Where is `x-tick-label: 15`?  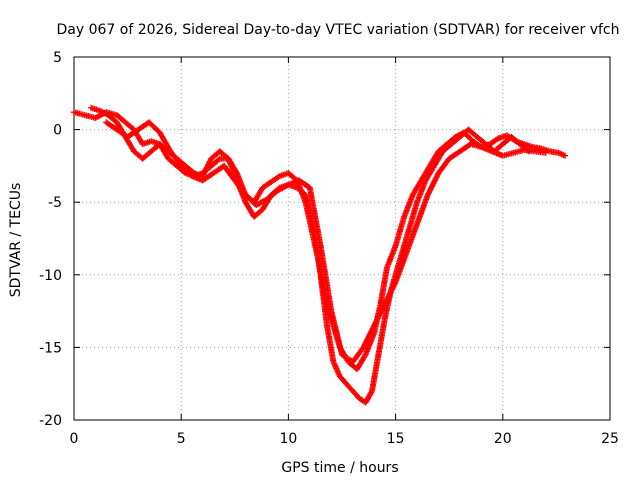
x-tick-label: 15 is located at coordinates (396, 439).